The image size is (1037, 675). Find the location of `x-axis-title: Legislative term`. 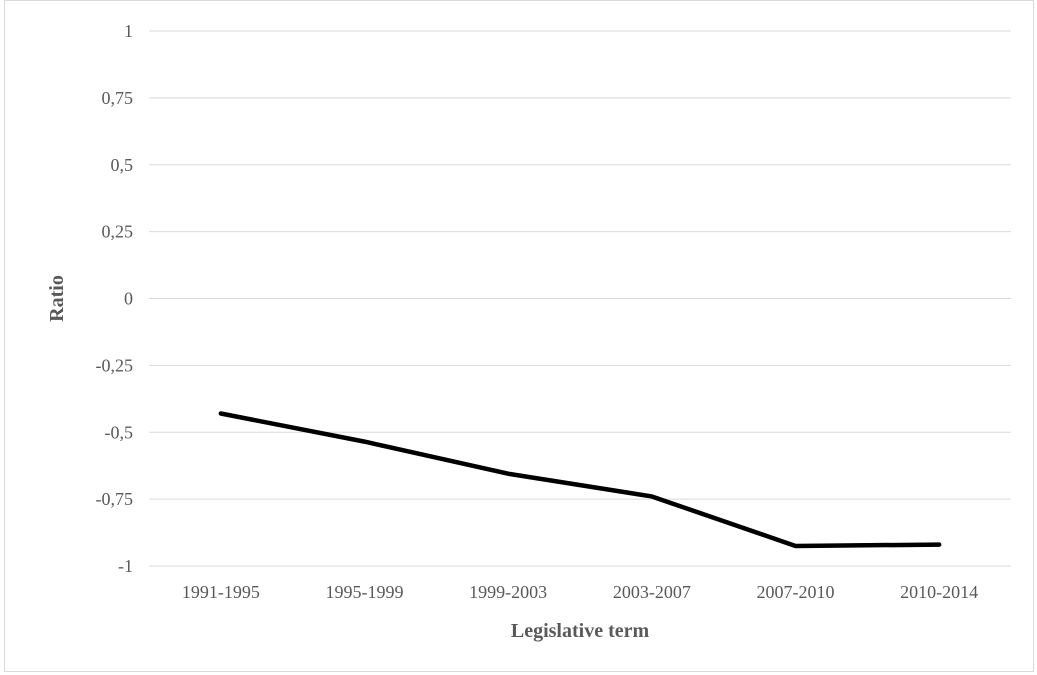

x-axis-title: Legislative term is located at coordinates (580, 631).